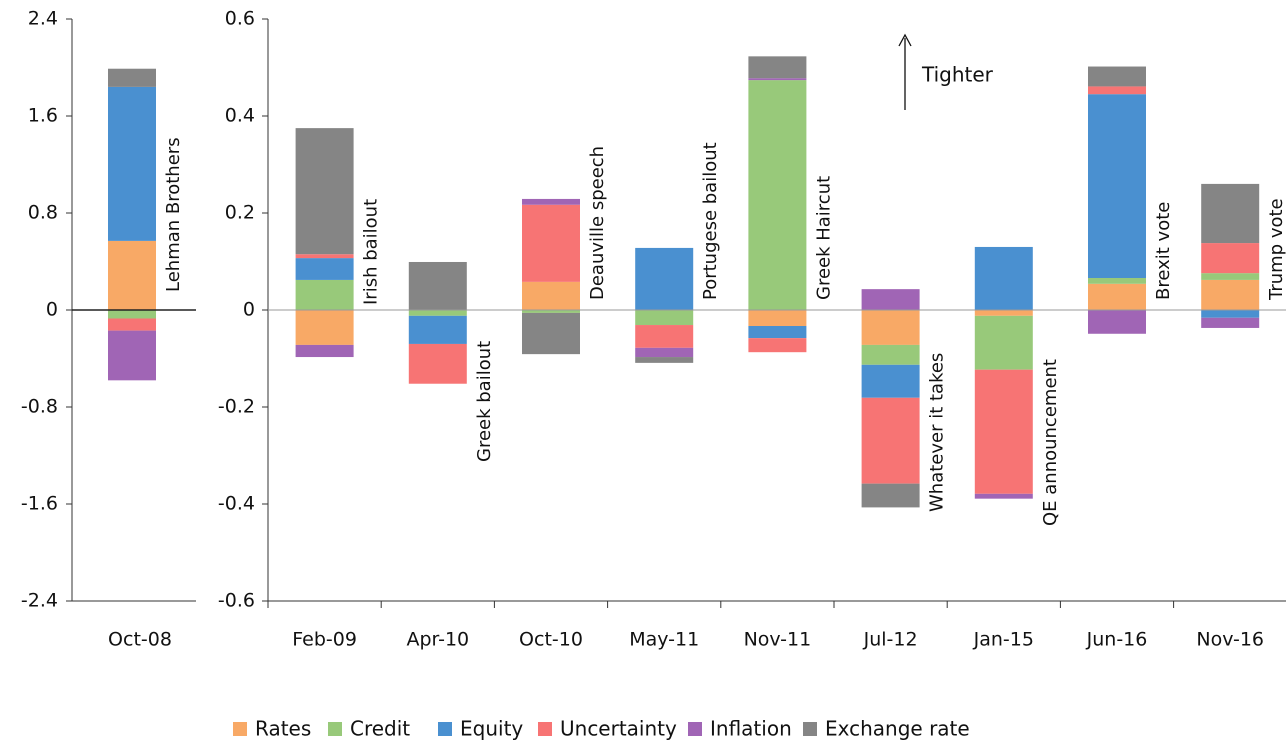  Describe the element at coordinates (1050, 442) in the screenshot. I see `annotation: QE announcement` at that location.